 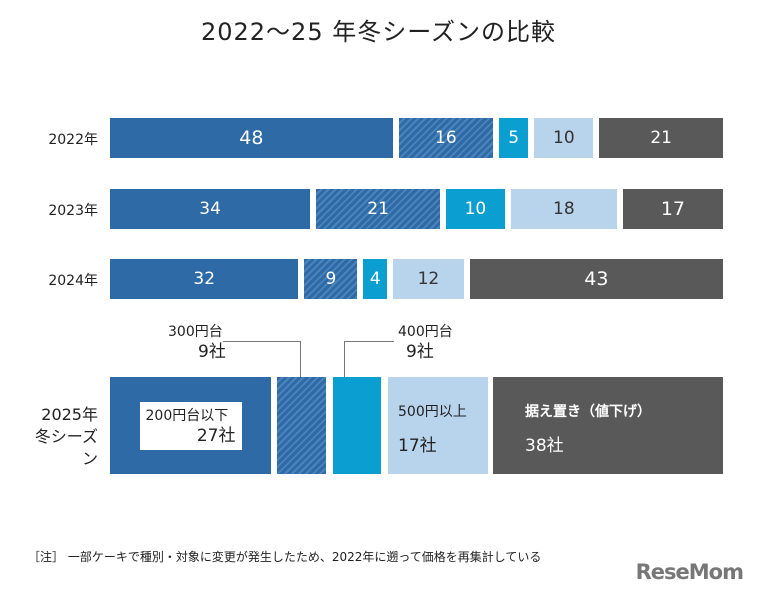 I want to click on bar-2025-300yen, so click(x=301, y=425).